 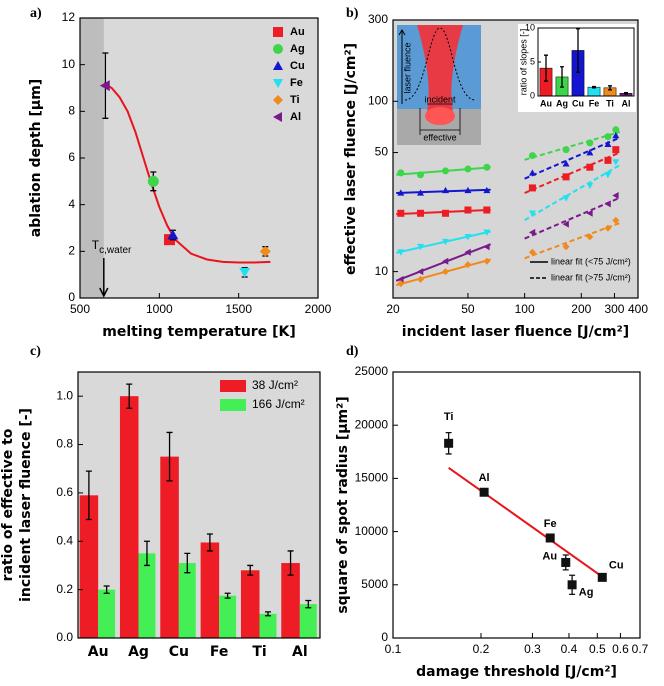 What do you see at coordinates (610, 103) in the screenshot?
I see `inset-category-label: Ti` at bounding box center [610, 103].